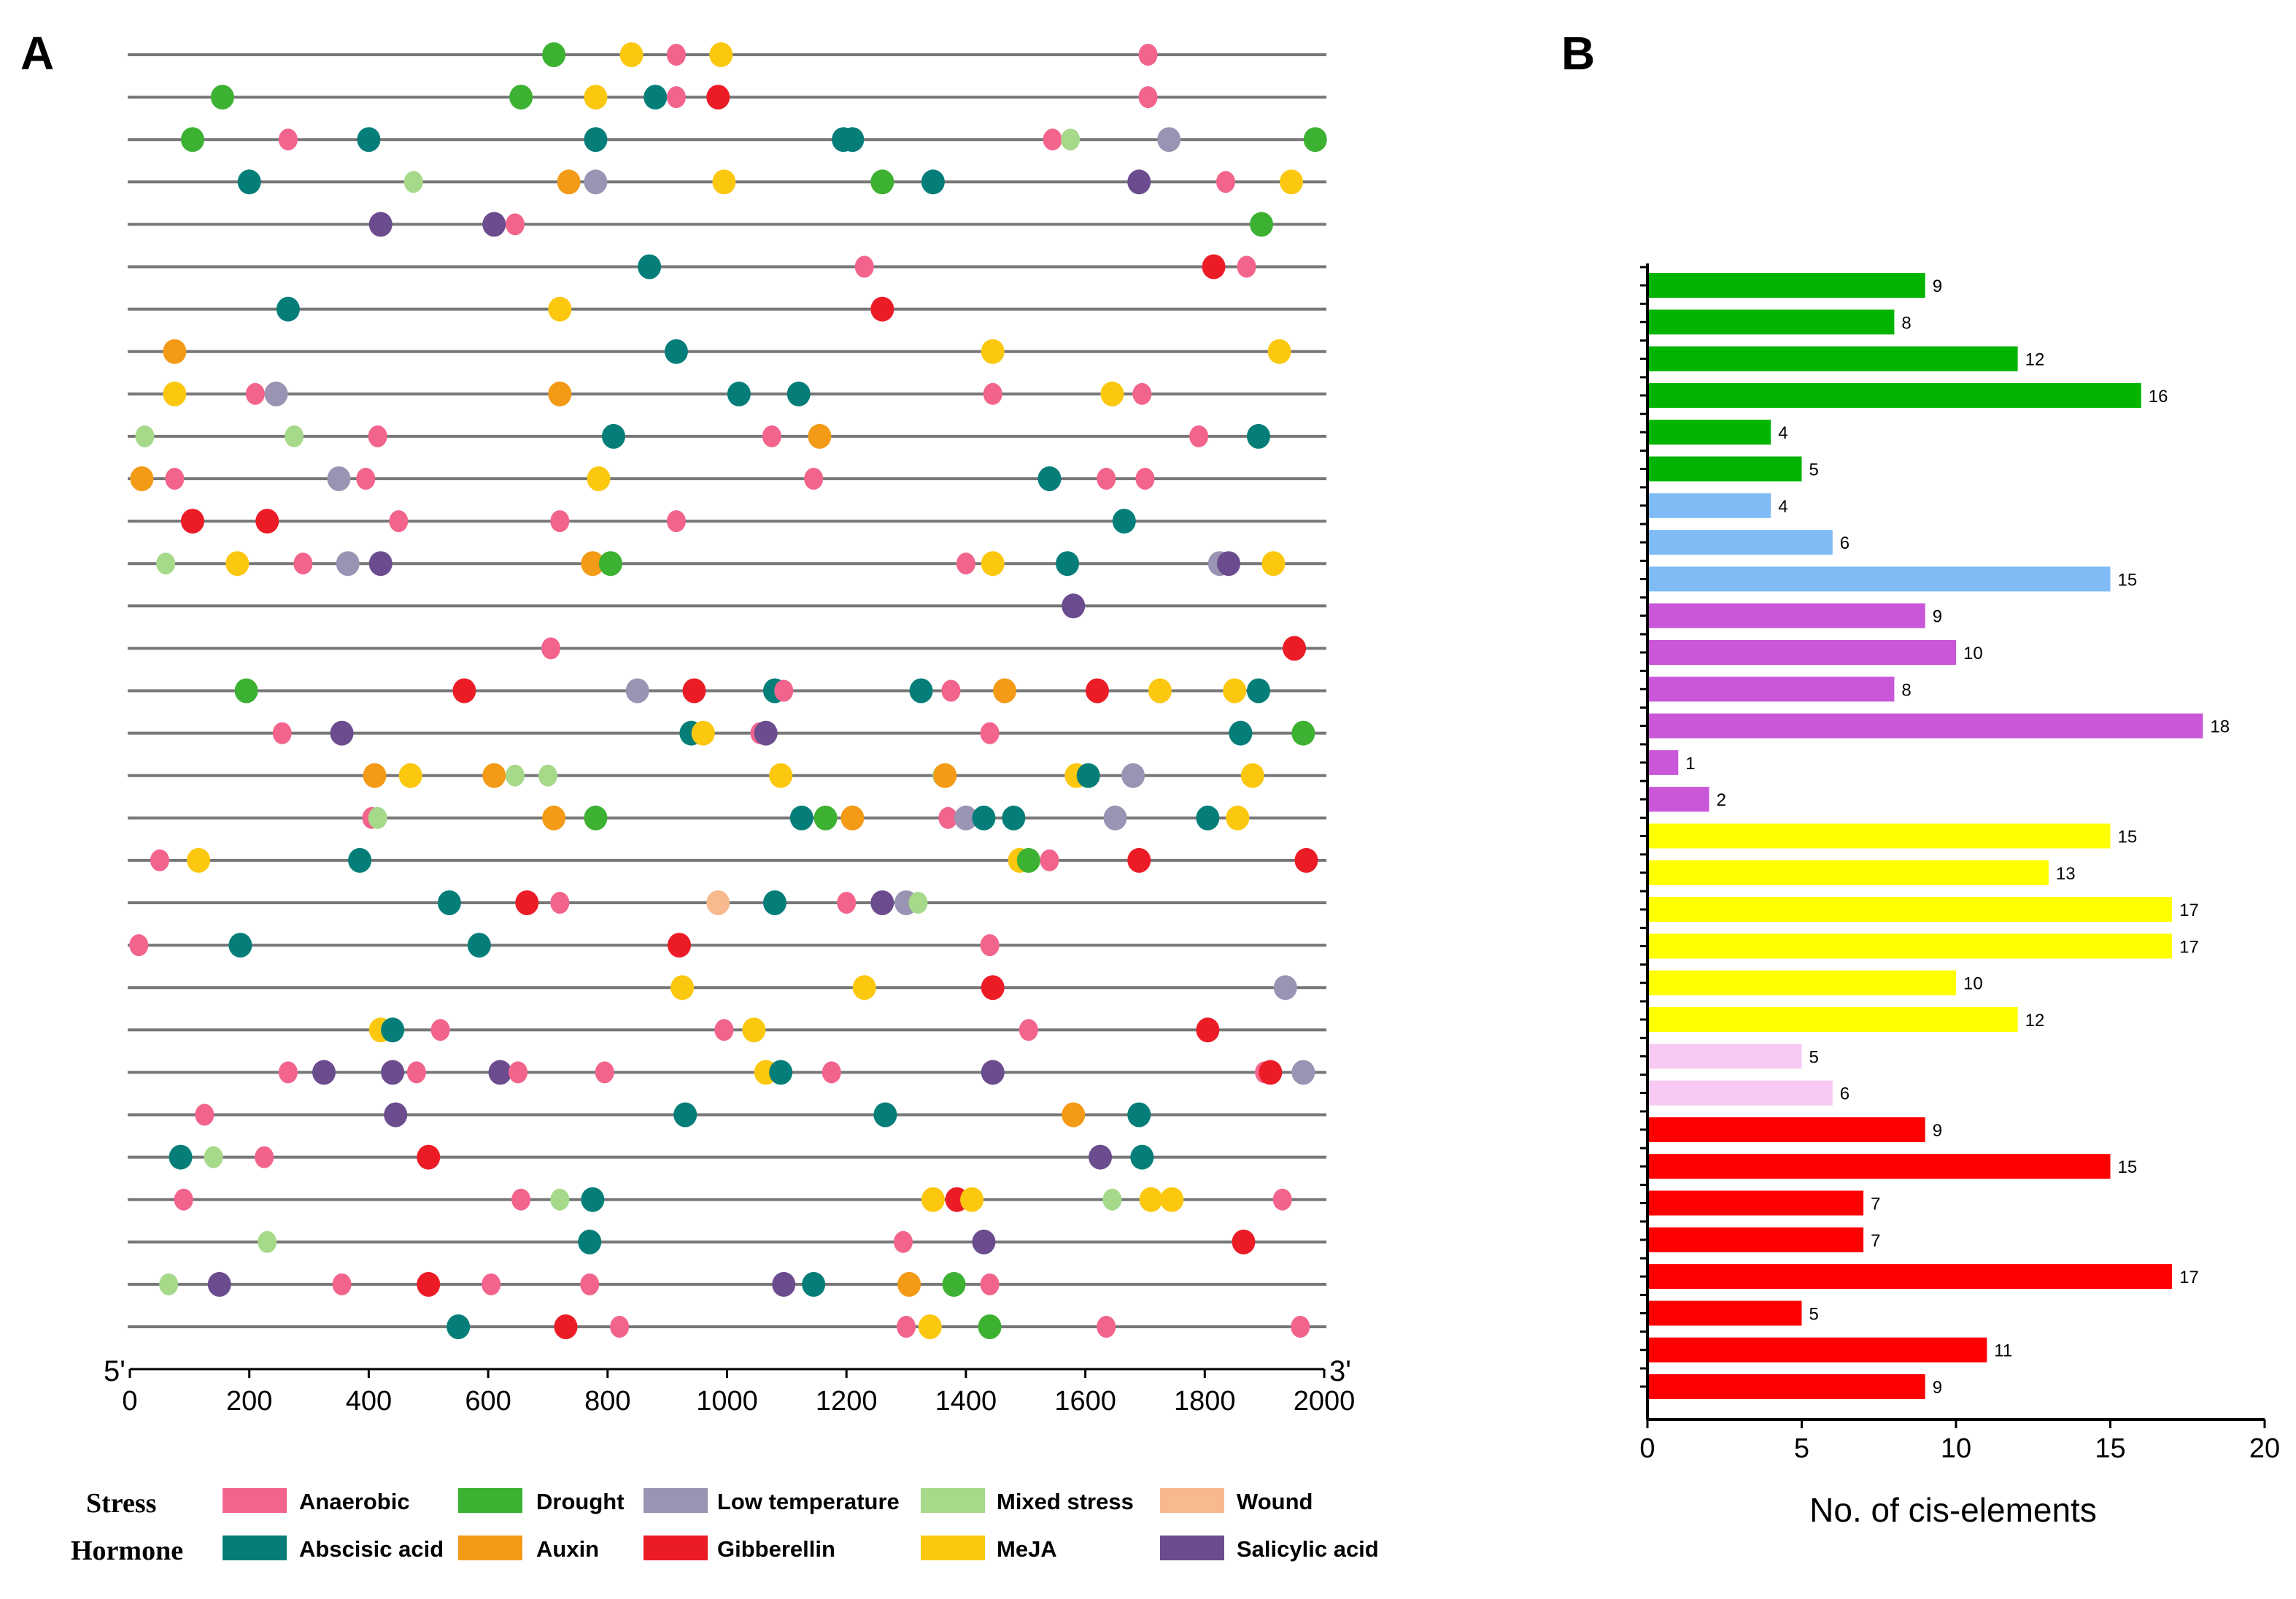  What do you see at coordinates (249, 1401) in the screenshot?
I see `x-tick-label: 200` at bounding box center [249, 1401].